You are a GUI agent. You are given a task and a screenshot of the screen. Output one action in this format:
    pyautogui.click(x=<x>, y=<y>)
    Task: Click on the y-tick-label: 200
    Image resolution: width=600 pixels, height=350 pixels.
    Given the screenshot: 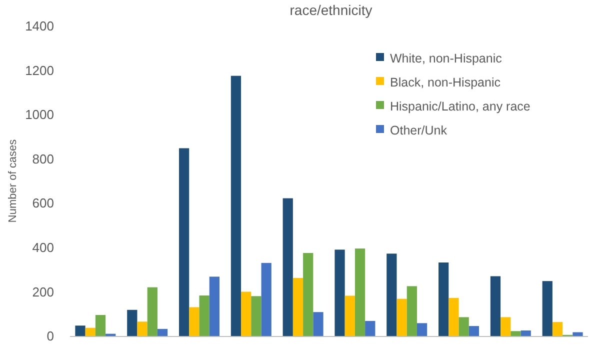 What is the action you would take?
    pyautogui.click(x=43, y=292)
    